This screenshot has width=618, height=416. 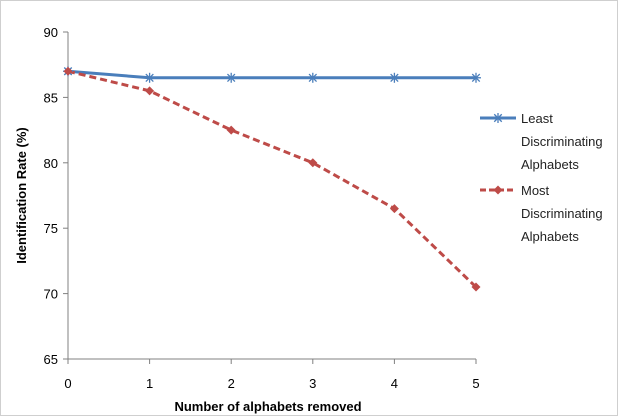 What do you see at coordinates (394, 383) in the screenshot?
I see `x-tick-label: 4` at bounding box center [394, 383].